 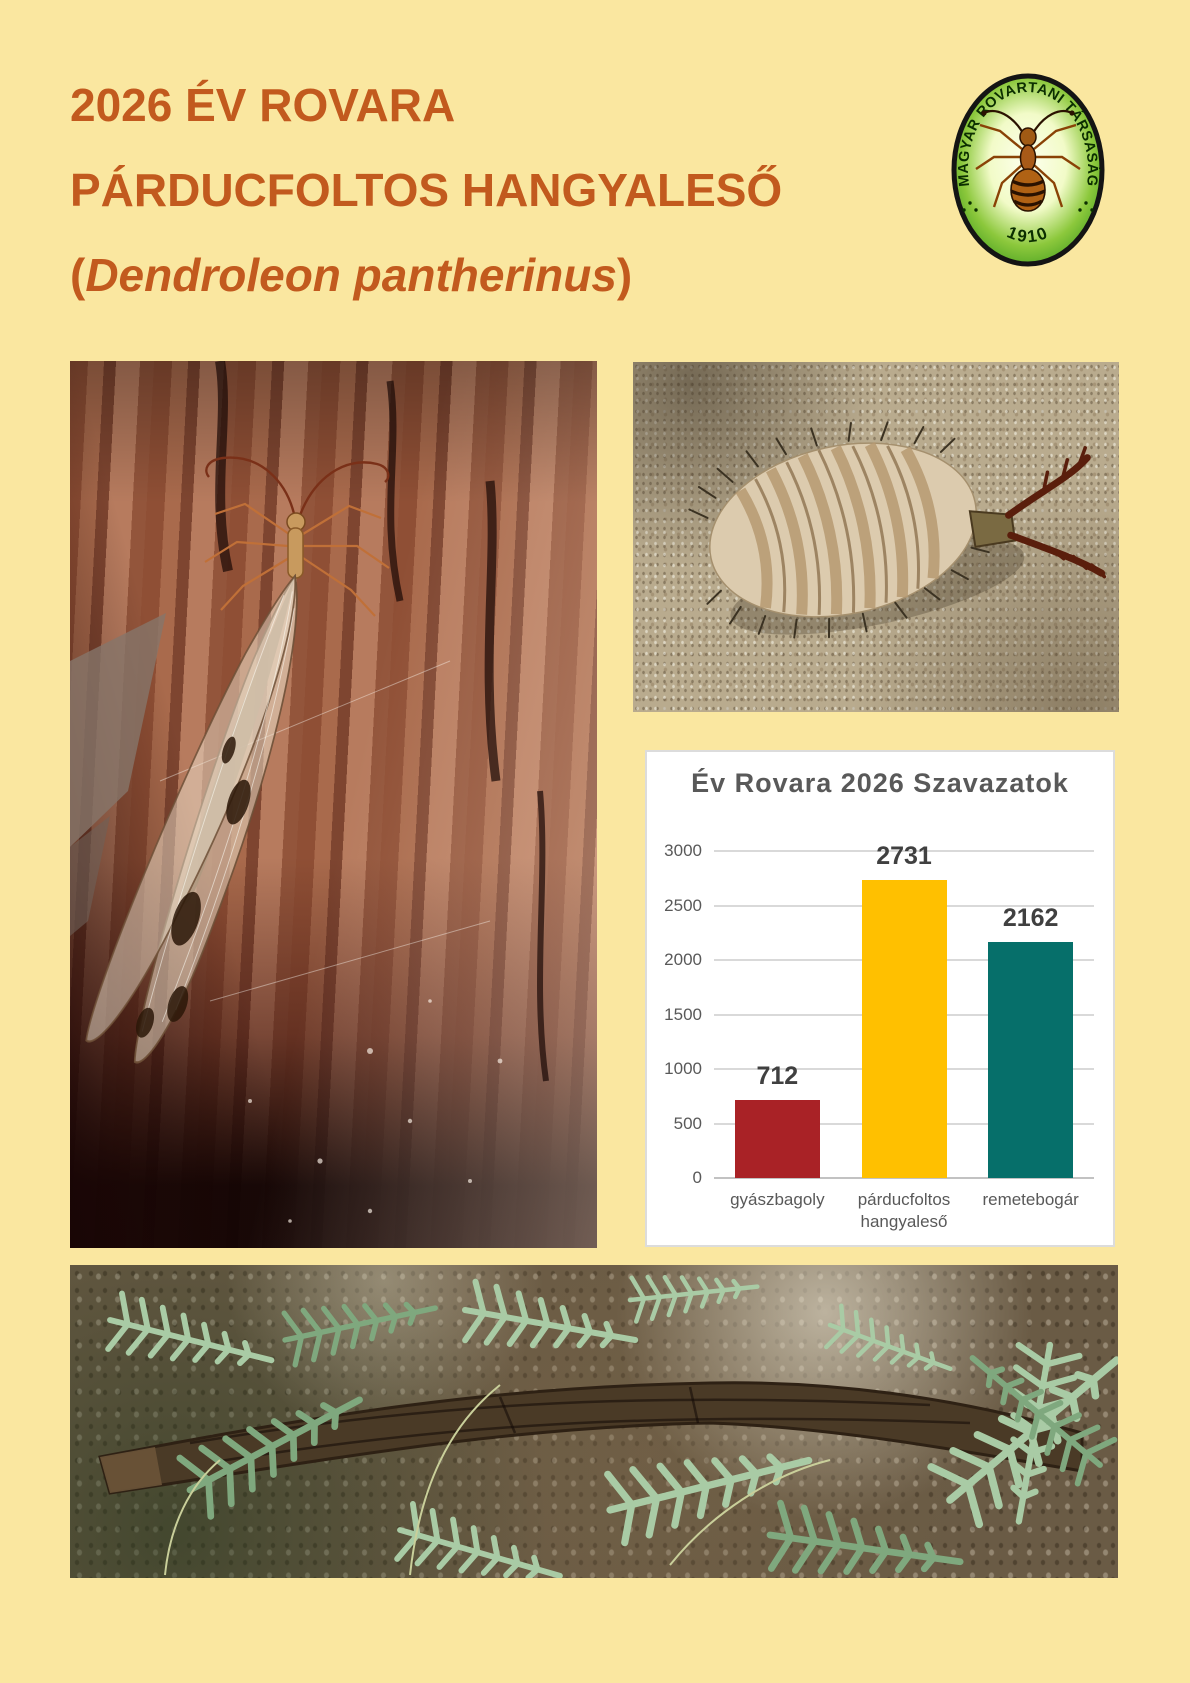 What do you see at coordinates (1056, 512) in the screenshot?
I see `mandibles` at bounding box center [1056, 512].